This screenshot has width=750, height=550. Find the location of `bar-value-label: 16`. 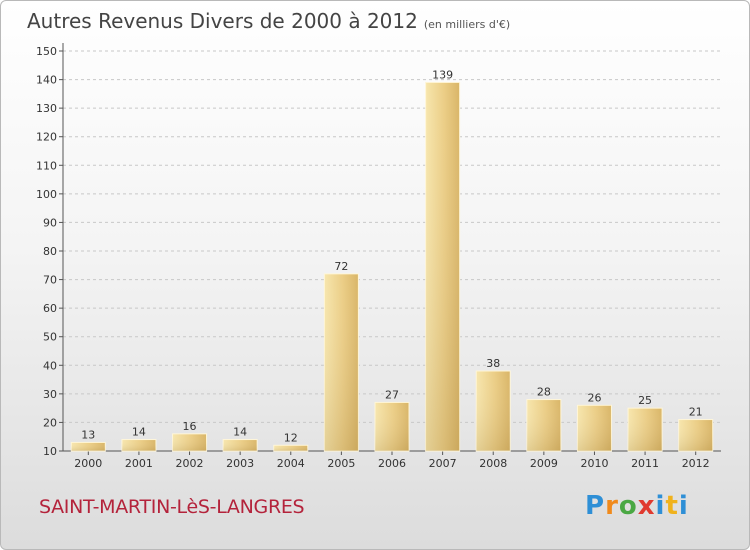

bar-value-label: 16 is located at coordinates (190, 426).